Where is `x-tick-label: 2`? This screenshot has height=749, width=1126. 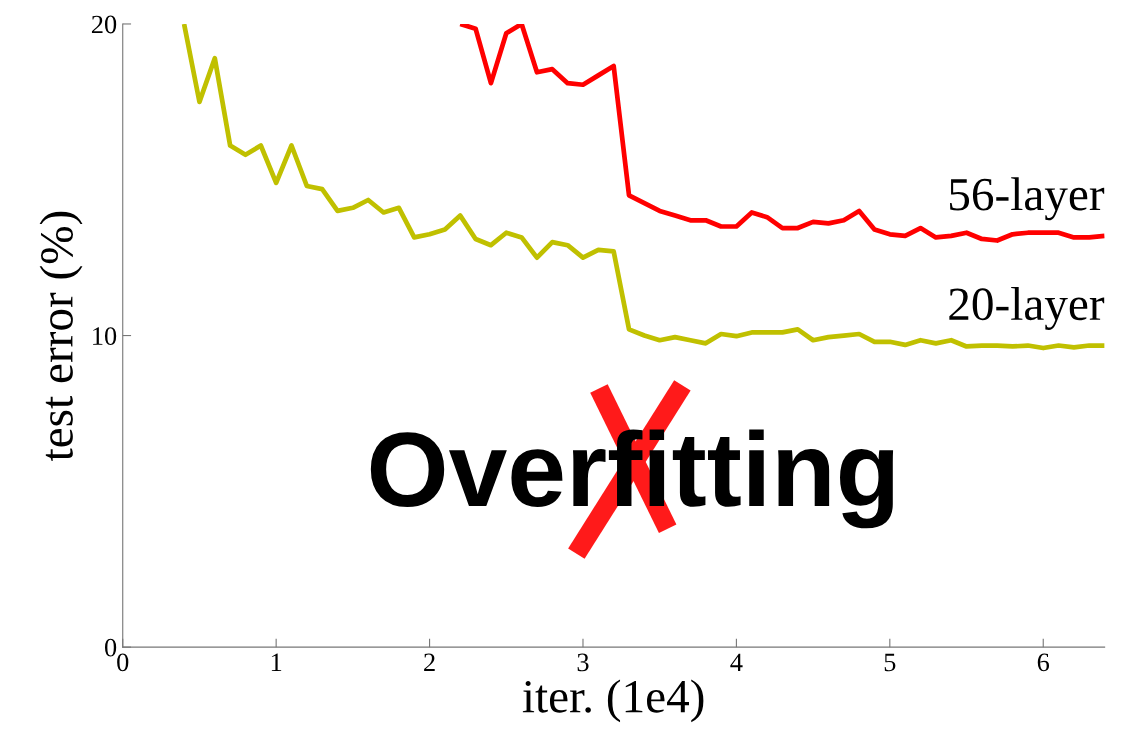
x-tick-label: 2 is located at coordinates (429, 662).